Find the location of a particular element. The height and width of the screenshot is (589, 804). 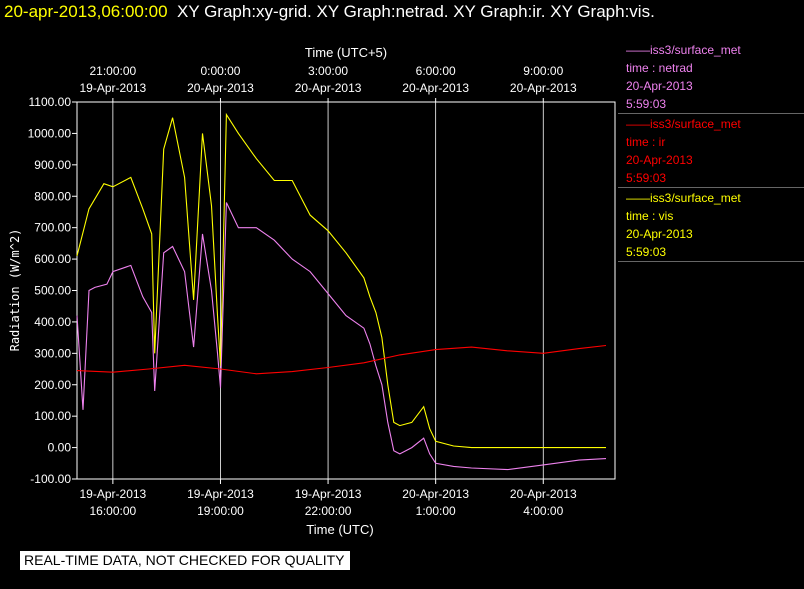

x-tick-time: 19:00:00 is located at coordinates (220, 511).